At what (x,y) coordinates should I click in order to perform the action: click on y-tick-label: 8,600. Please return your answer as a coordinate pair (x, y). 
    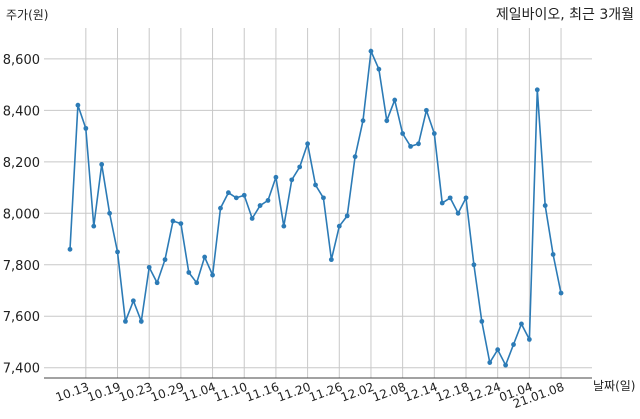
    Looking at the image, I should click on (21, 60).